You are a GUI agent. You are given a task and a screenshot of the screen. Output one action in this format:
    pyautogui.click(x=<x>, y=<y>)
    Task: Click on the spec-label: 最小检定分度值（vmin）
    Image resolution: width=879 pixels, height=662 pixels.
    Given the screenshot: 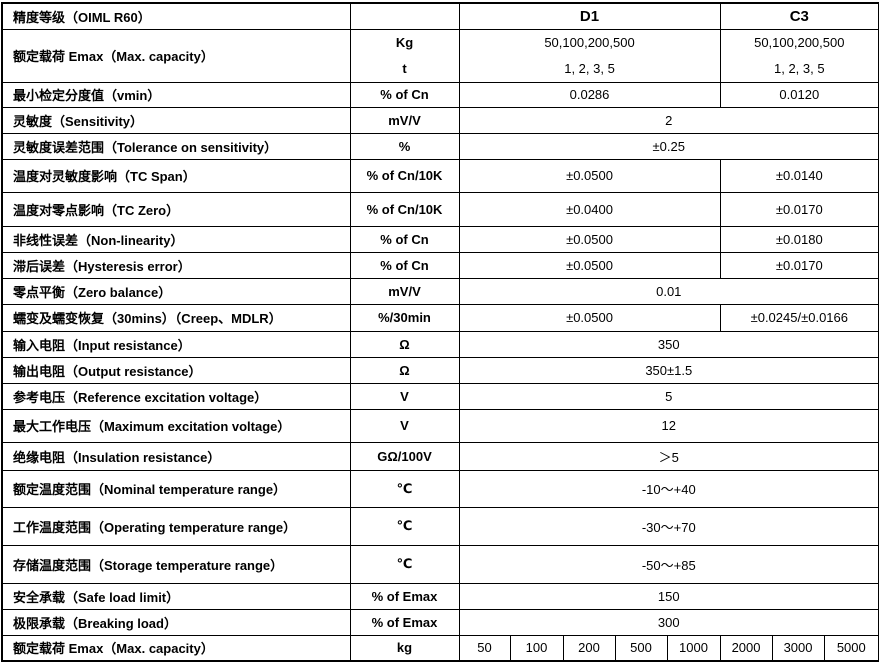 What is the action you would take?
    pyautogui.click(x=176, y=94)
    